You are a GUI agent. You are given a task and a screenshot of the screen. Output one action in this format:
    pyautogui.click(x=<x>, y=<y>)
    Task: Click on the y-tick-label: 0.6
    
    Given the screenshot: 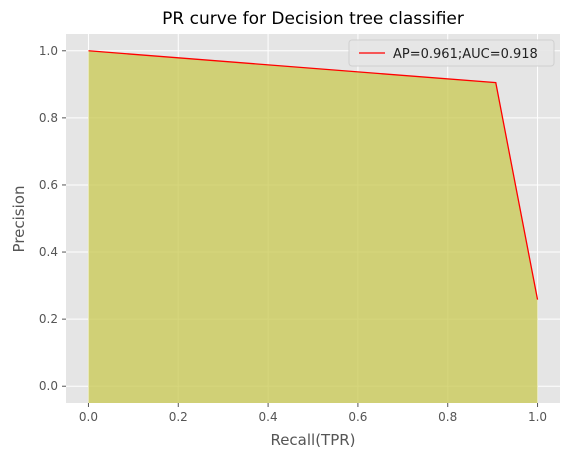 What is the action you would take?
    pyautogui.click(x=48, y=185)
    